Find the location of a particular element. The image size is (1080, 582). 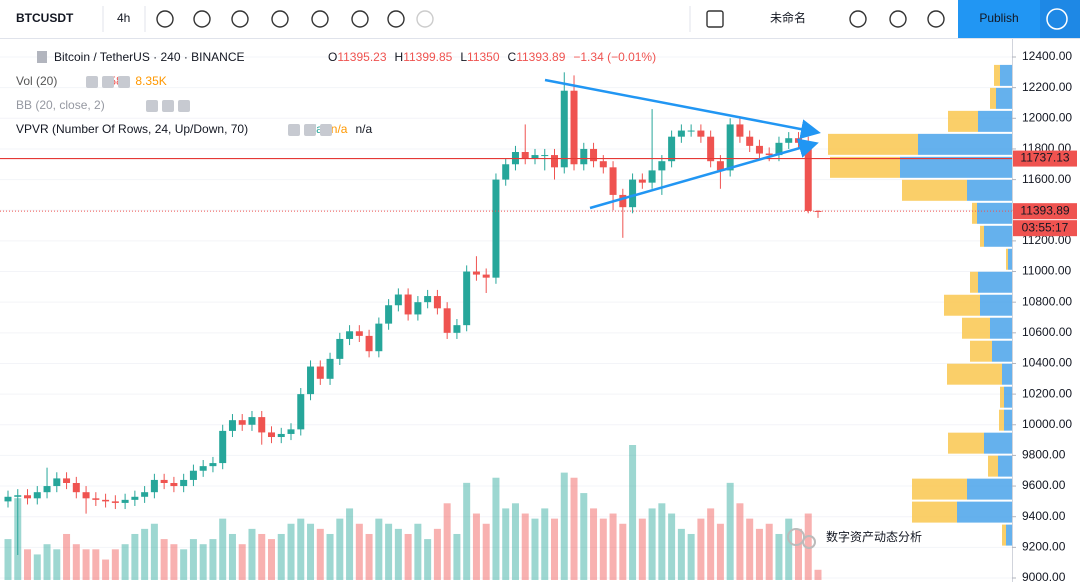

trend-line is located at coordinates (682, 108).